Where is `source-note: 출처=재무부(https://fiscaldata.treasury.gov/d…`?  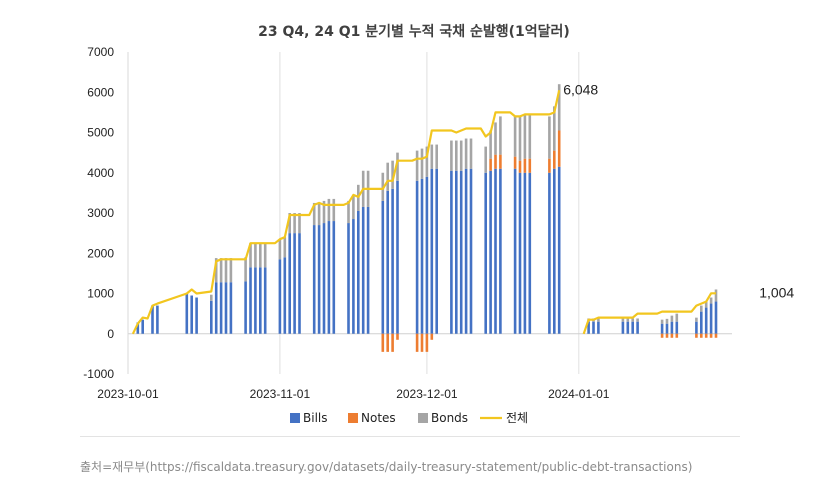
source-note: 출처=재무부(https://fiscaldata.treasury.gov/d… is located at coordinates (386, 467).